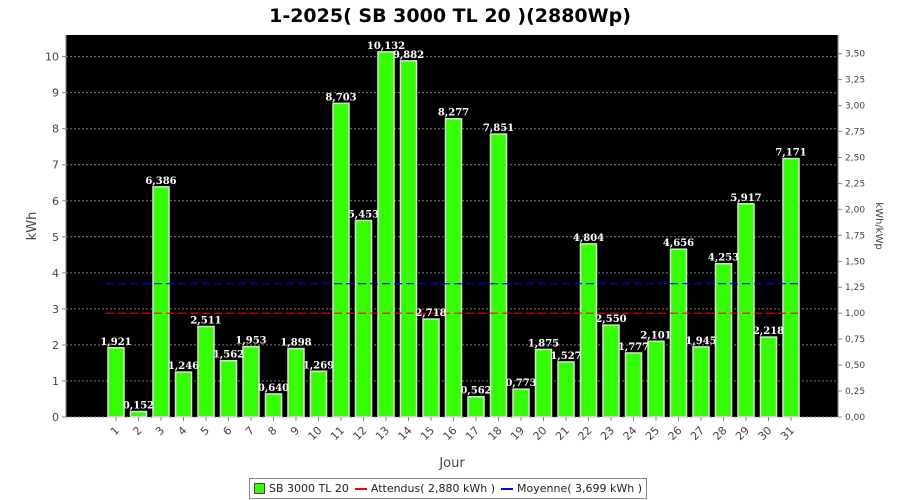 This screenshot has width=900, height=500. I want to click on y-tick-label: 2, so click(55, 345).